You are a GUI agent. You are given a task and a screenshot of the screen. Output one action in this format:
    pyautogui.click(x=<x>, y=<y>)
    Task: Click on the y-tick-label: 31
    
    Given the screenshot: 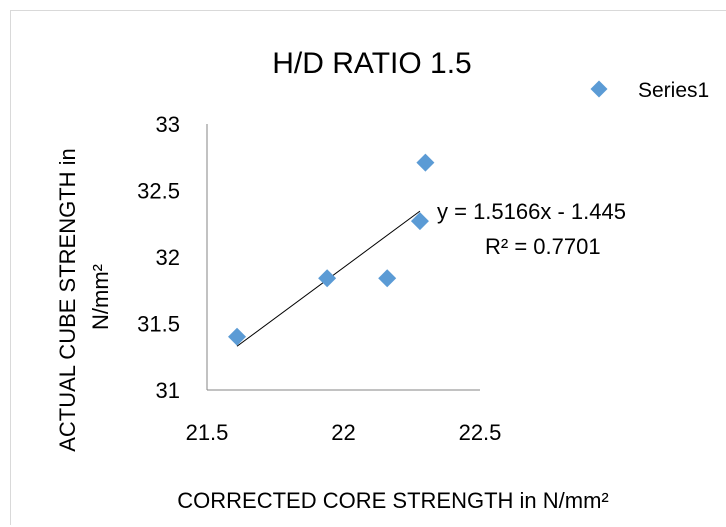 What is the action you would take?
    pyautogui.click(x=168, y=390)
    